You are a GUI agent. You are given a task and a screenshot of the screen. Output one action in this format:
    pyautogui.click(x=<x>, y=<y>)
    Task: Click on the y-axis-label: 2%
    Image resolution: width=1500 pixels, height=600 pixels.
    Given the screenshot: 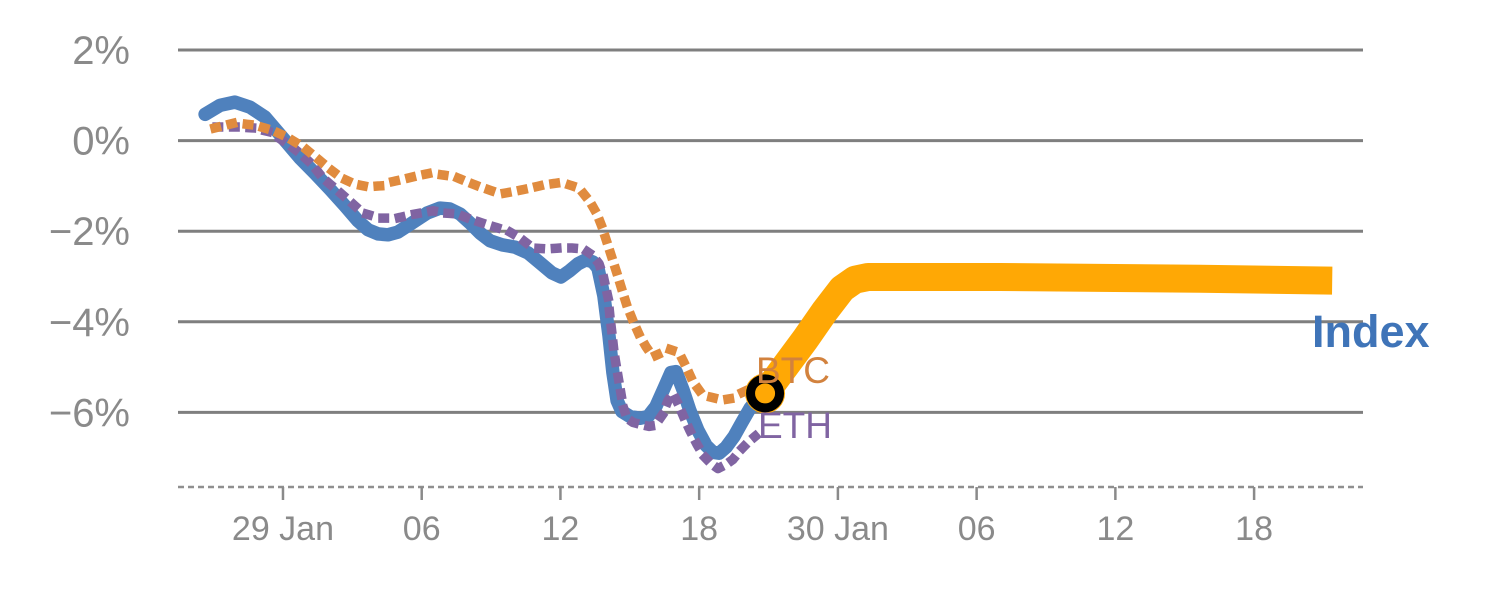 What is the action you would take?
    pyautogui.click(x=101, y=51)
    